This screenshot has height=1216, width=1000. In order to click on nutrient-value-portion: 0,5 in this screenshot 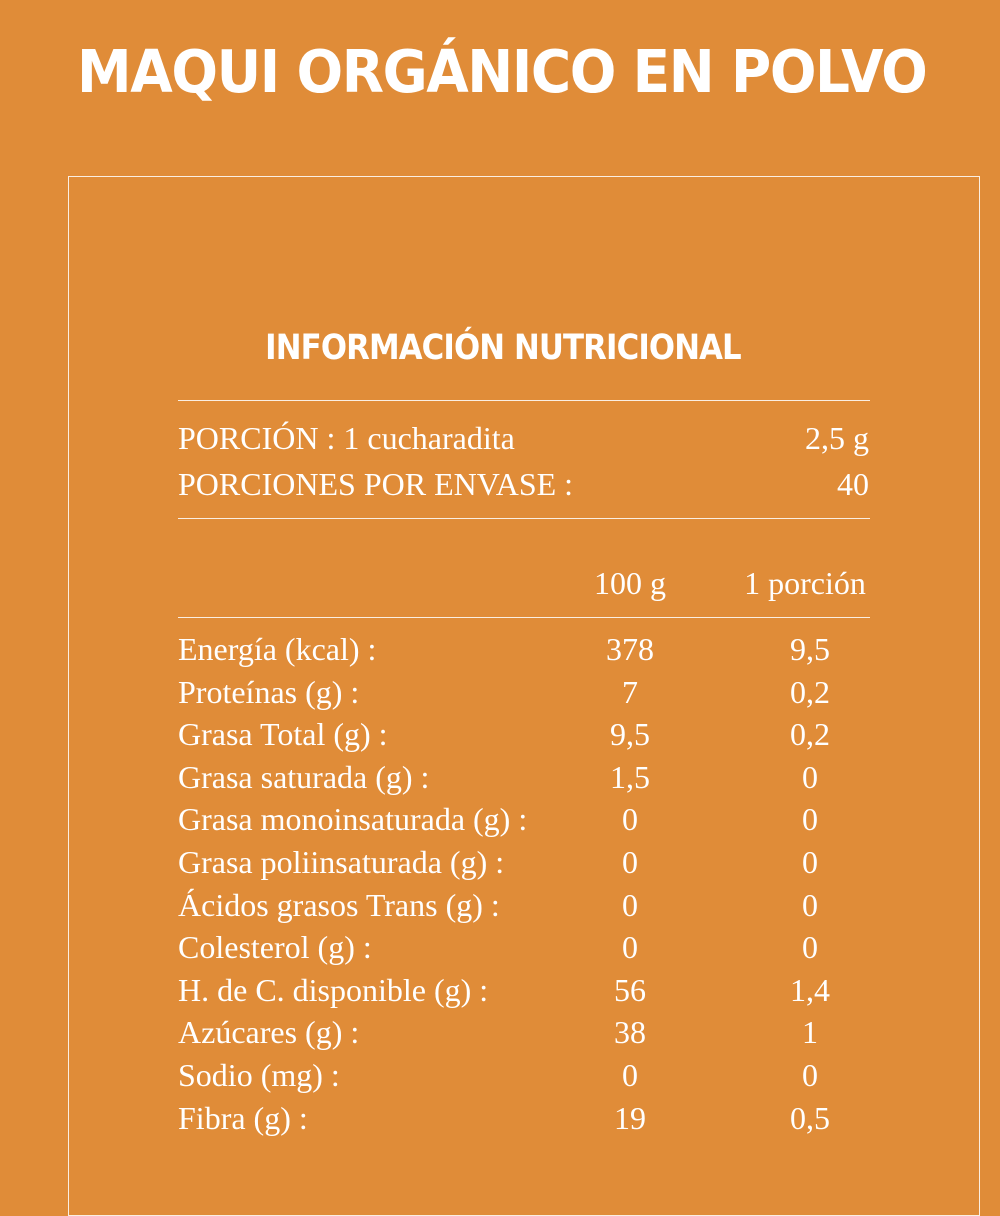, I will do `click(810, 1118)`.